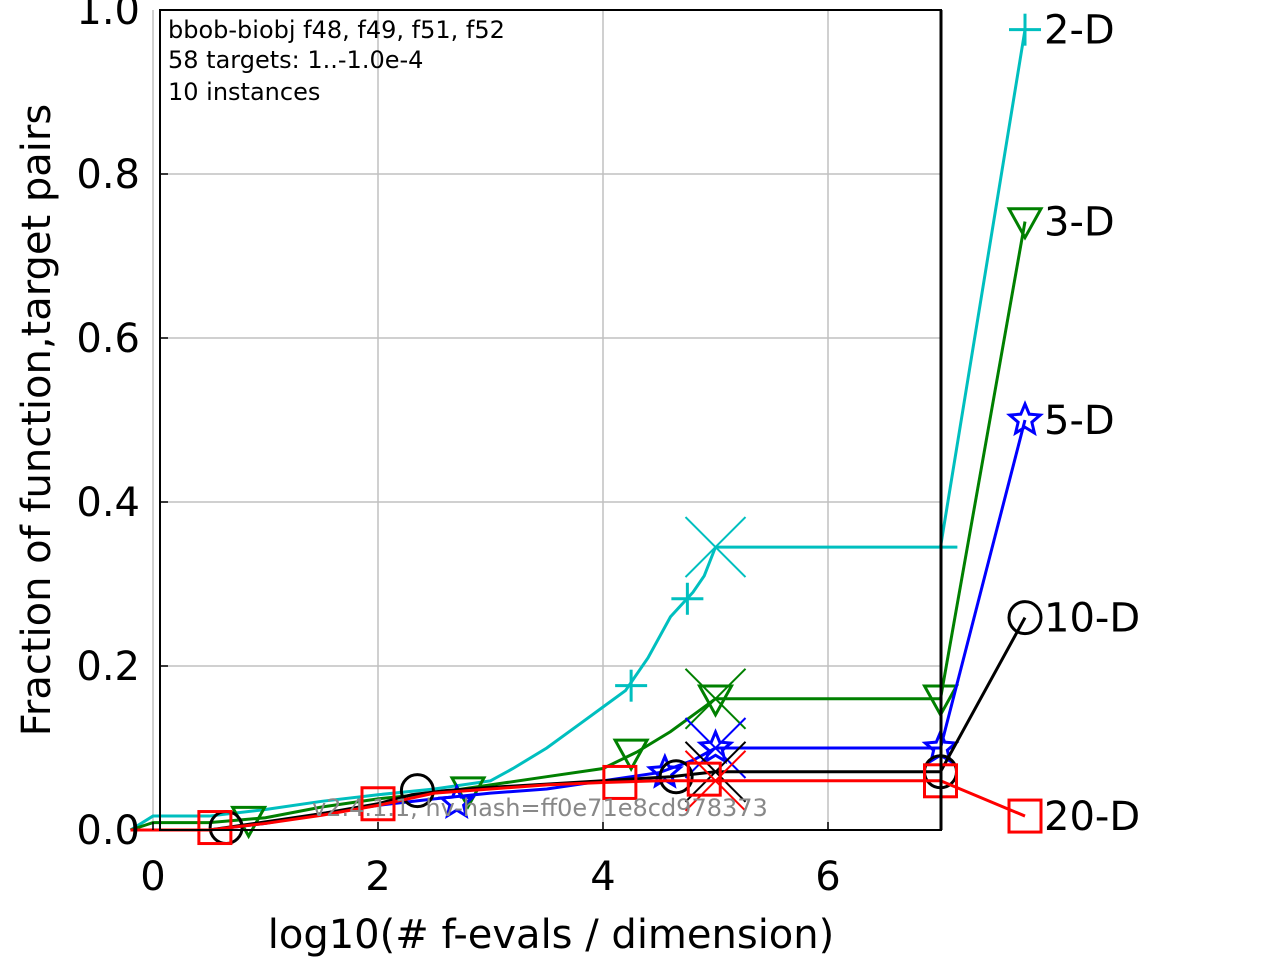 The height and width of the screenshot is (960, 1280). What do you see at coordinates (108, 503) in the screenshot?
I see `y-tick-label: 0.4` at bounding box center [108, 503].